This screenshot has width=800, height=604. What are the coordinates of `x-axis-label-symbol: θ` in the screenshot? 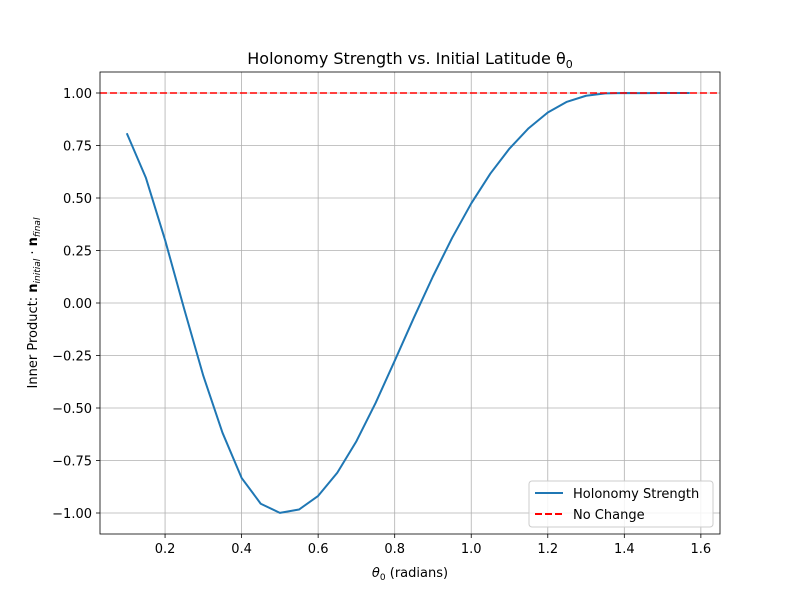 It's located at (376, 573).